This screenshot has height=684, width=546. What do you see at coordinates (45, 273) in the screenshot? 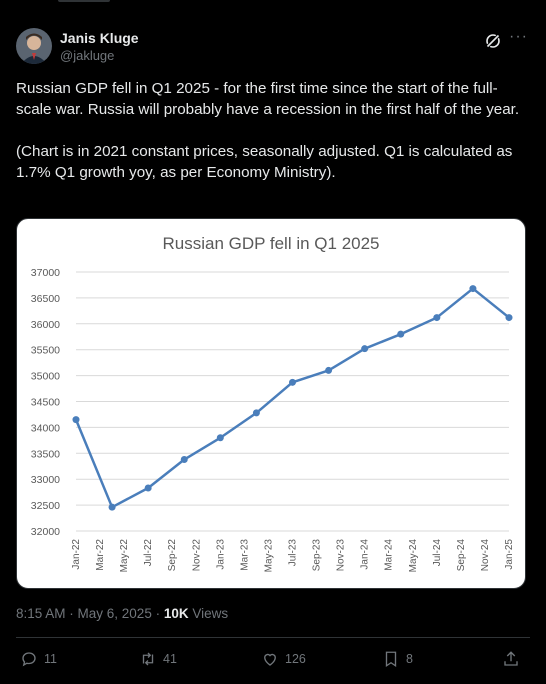
I see `y-tick-label: 37000` at bounding box center [45, 273].